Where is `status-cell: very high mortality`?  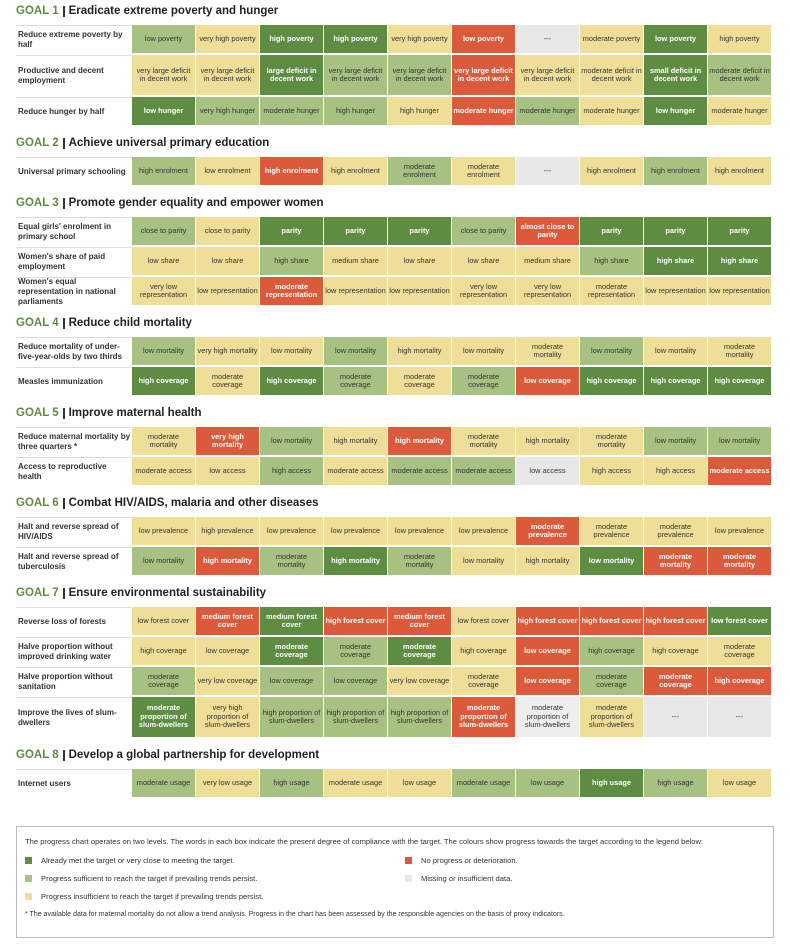 status-cell: very high mortality is located at coordinates (227, 351).